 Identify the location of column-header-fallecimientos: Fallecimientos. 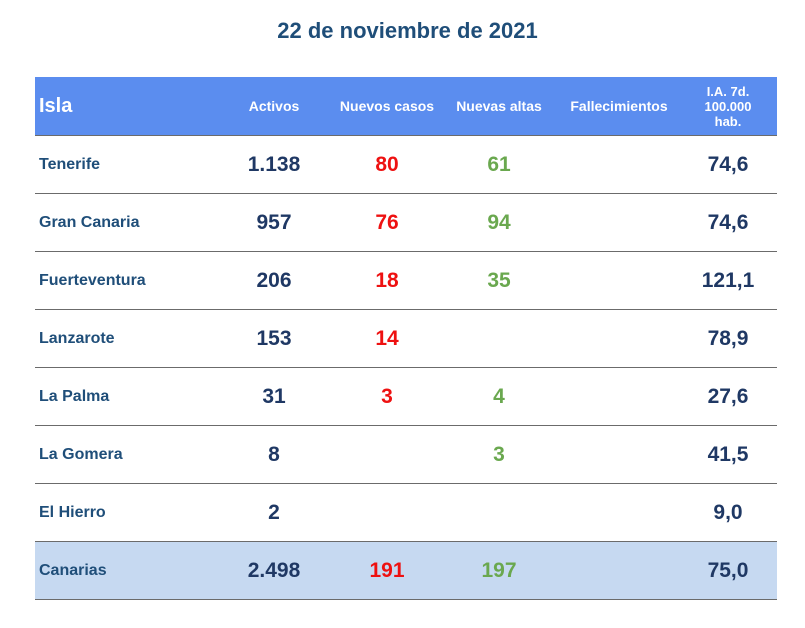
(619, 106).